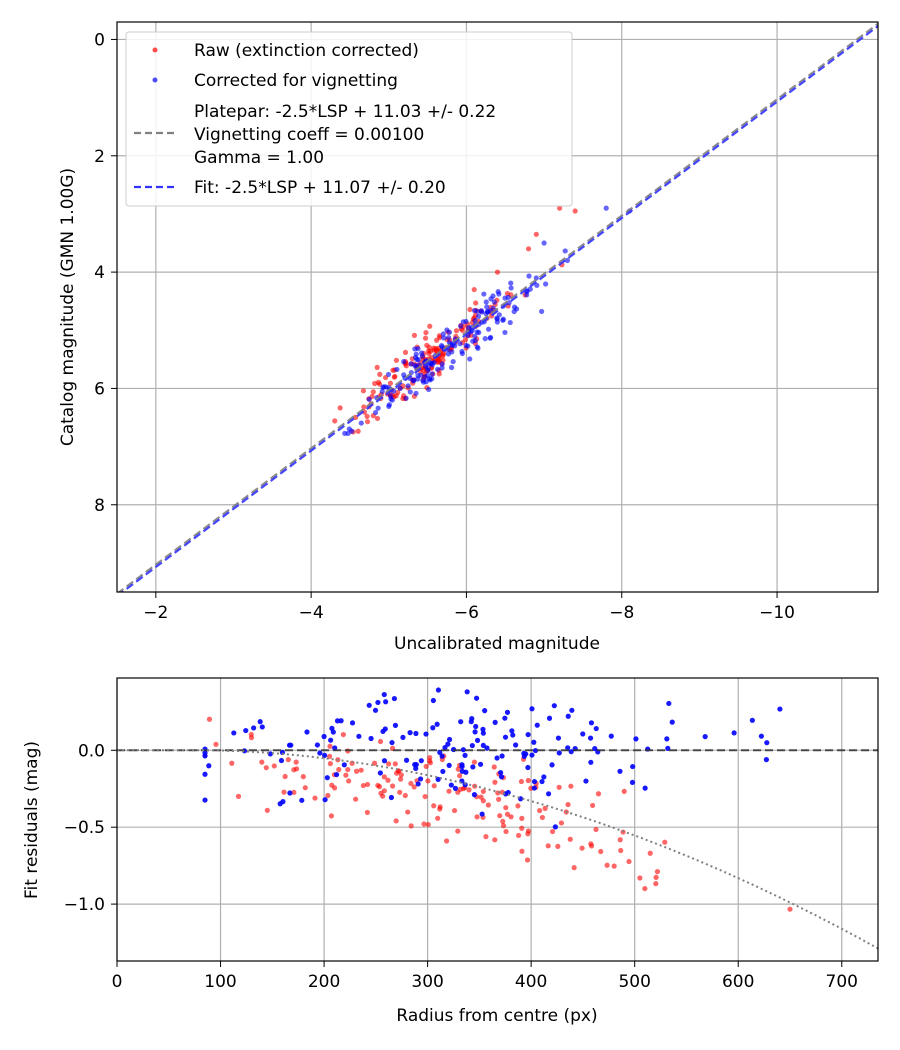 This screenshot has width=900, height=1050. I want to click on bottom-x-tick-label: 200, so click(324, 982).